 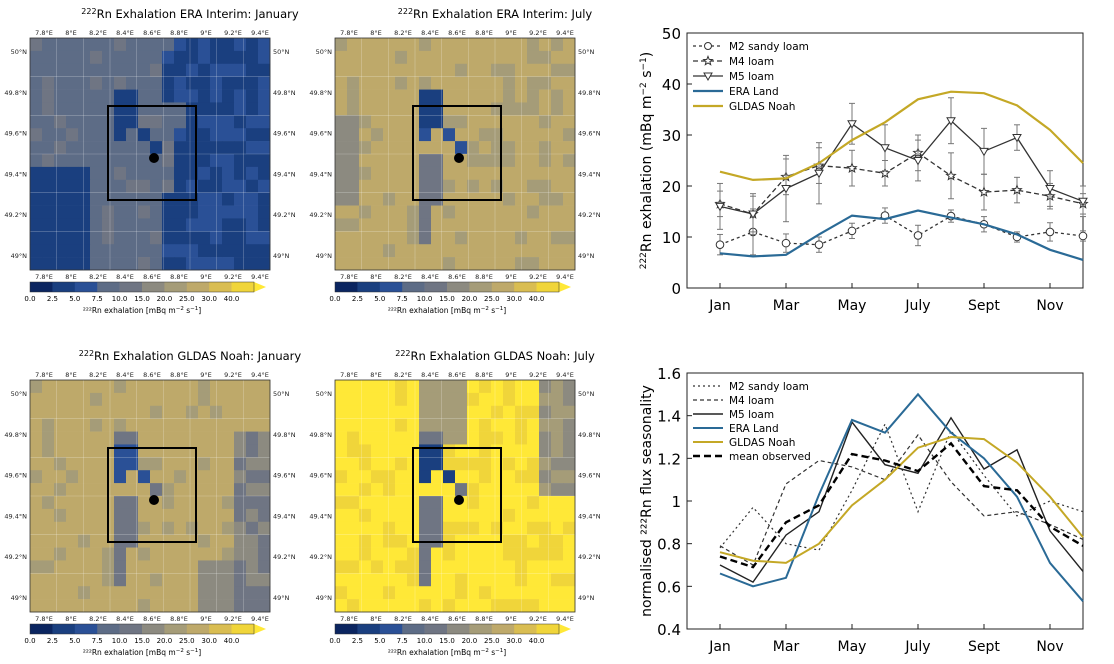 What do you see at coordinates (284, 435) in the screenshot?
I see `map-lat-tick-right: 49.8°N` at bounding box center [284, 435].